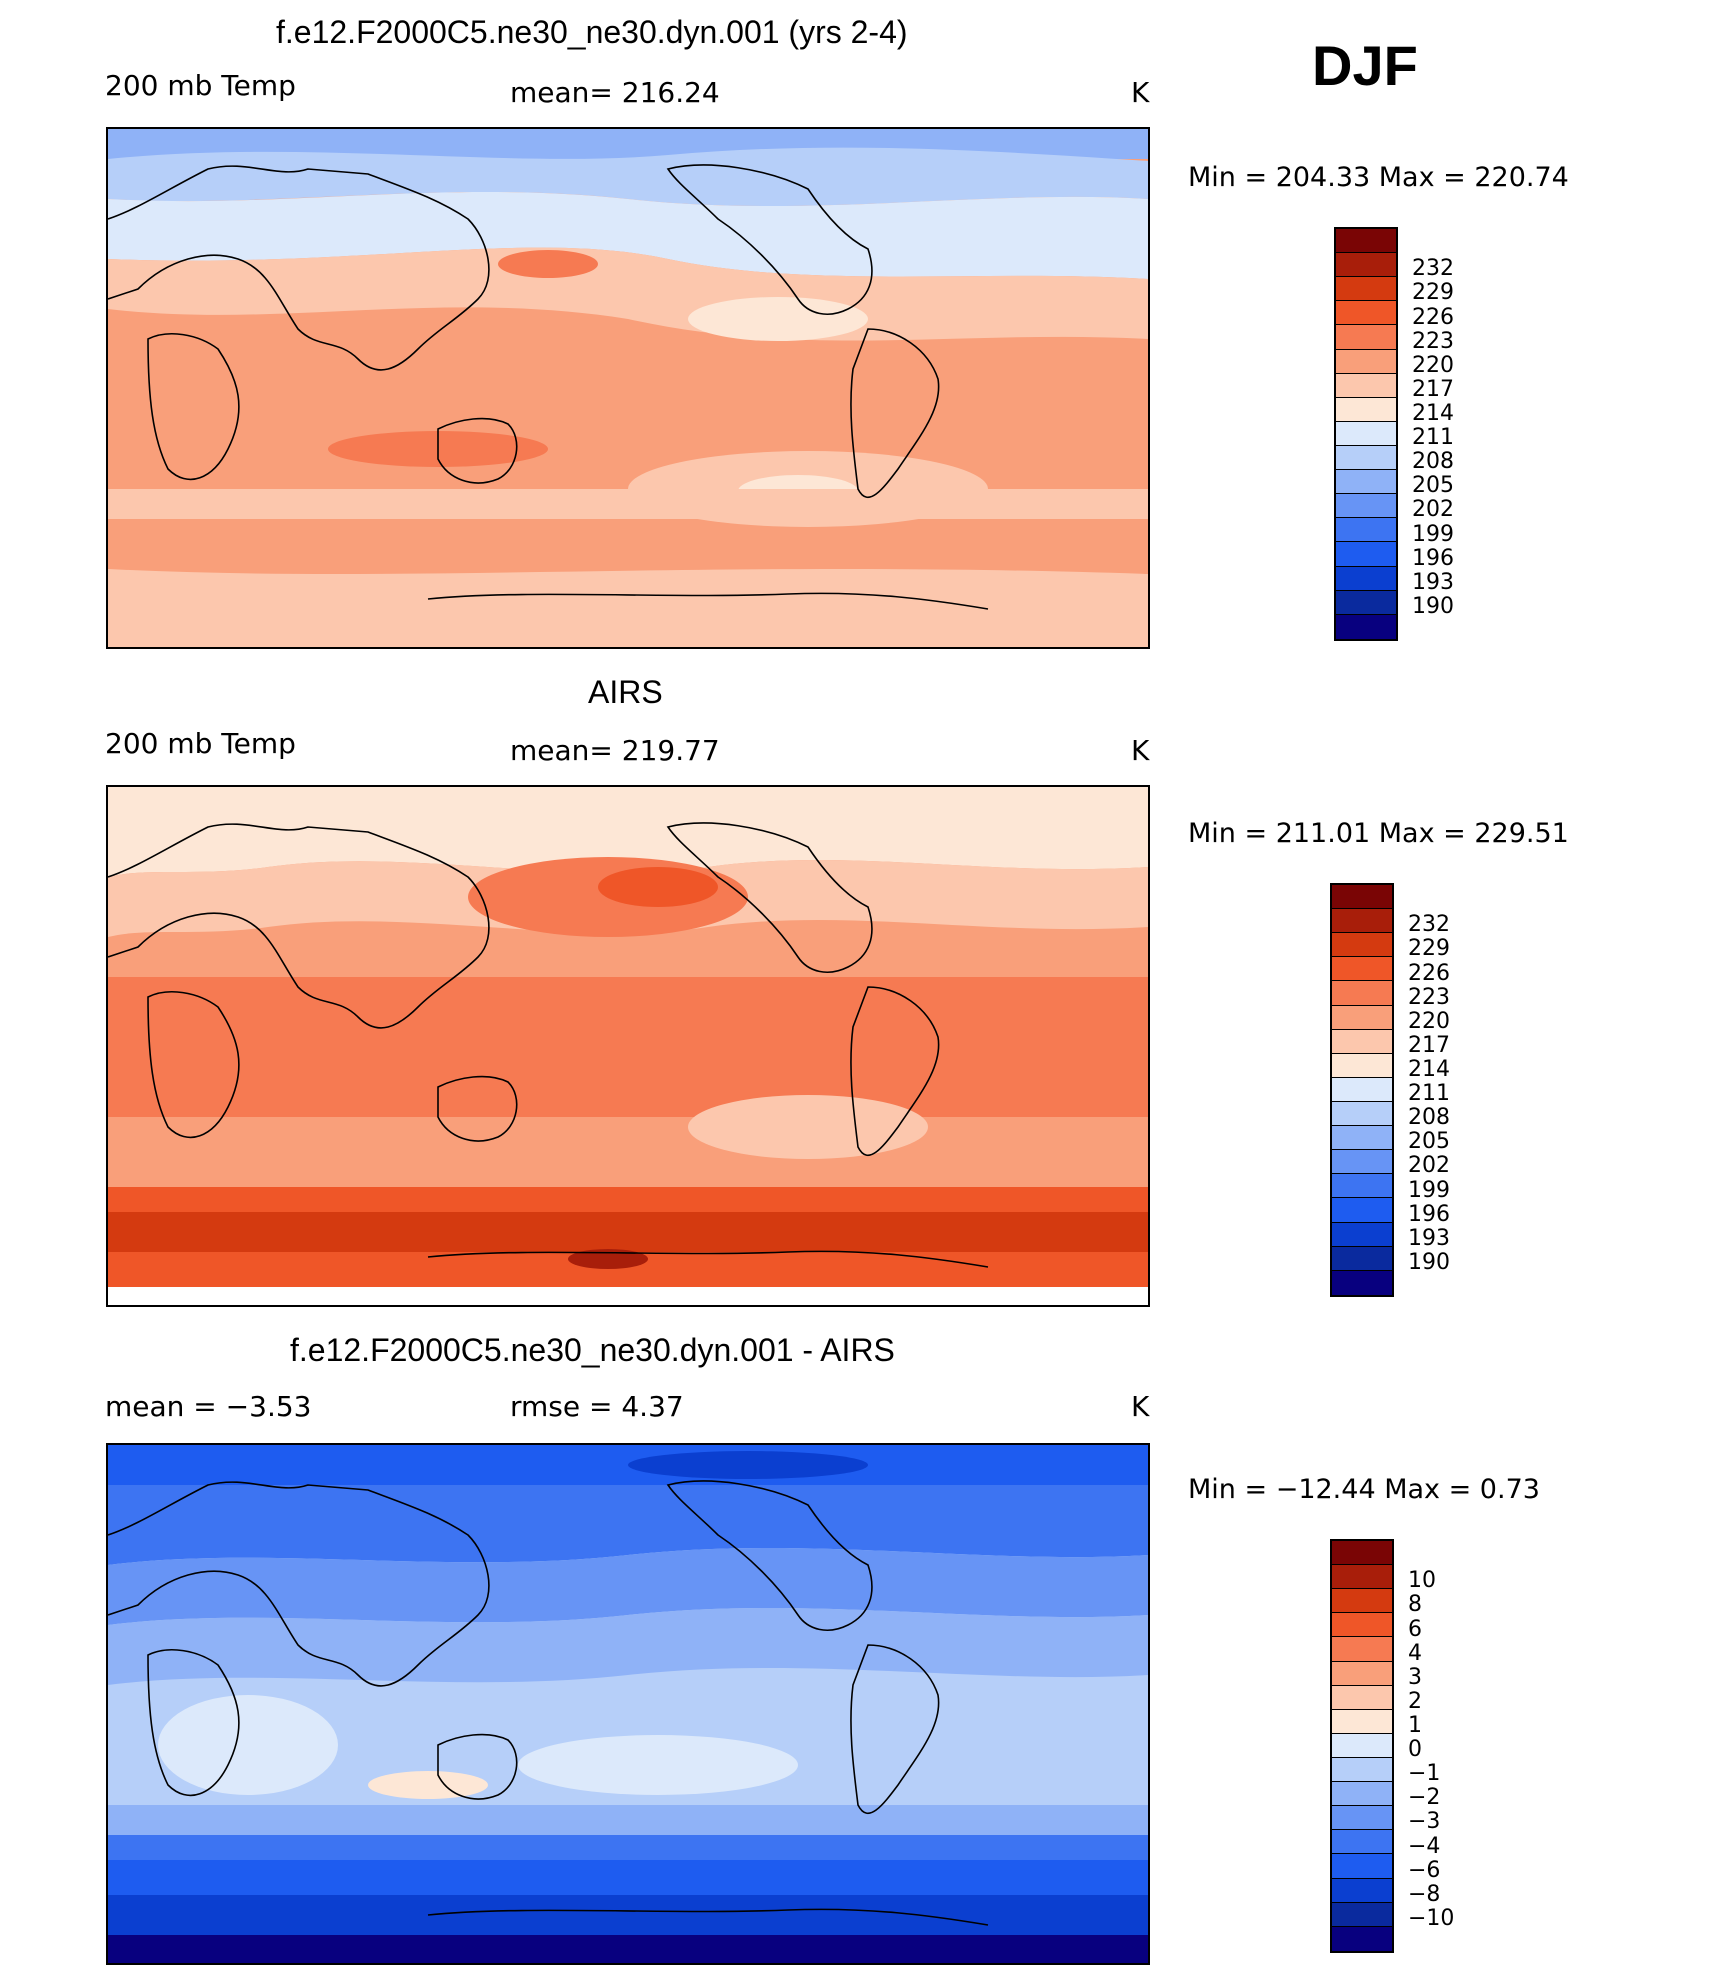  What do you see at coordinates (200, 85) in the screenshot?
I see `panel1-left-label: 200 mb Temp` at bounding box center [200, 85].